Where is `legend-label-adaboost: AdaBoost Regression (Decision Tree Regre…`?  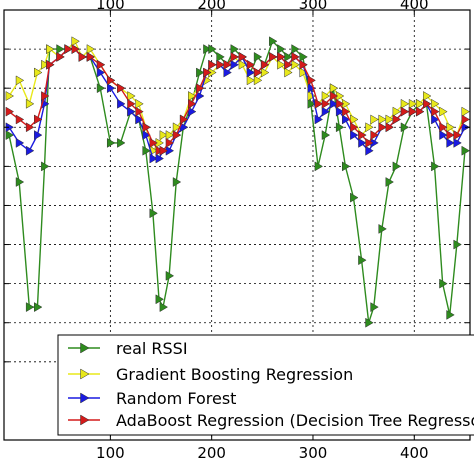
legend-label-adaboost: AdaBoost Regression (Decision Tree Regre… is located at coordinates (295, 420).